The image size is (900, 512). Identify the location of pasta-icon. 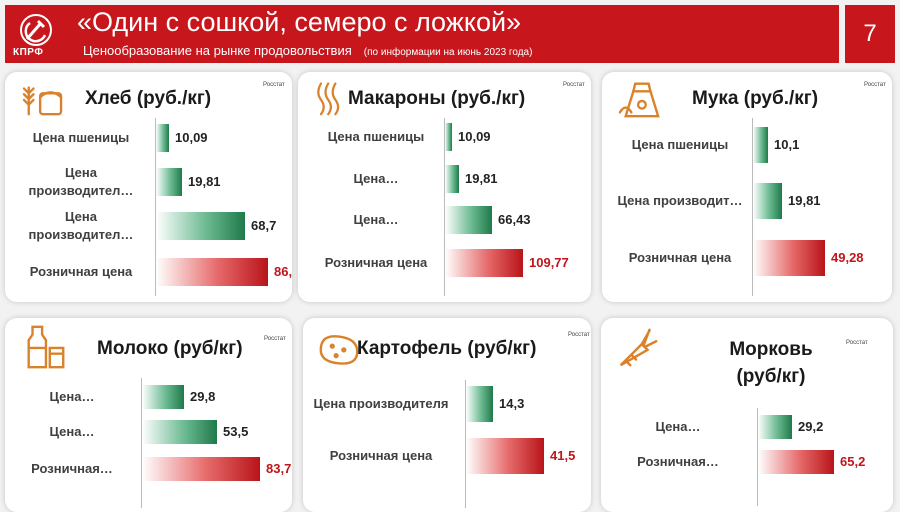
(328, 99).